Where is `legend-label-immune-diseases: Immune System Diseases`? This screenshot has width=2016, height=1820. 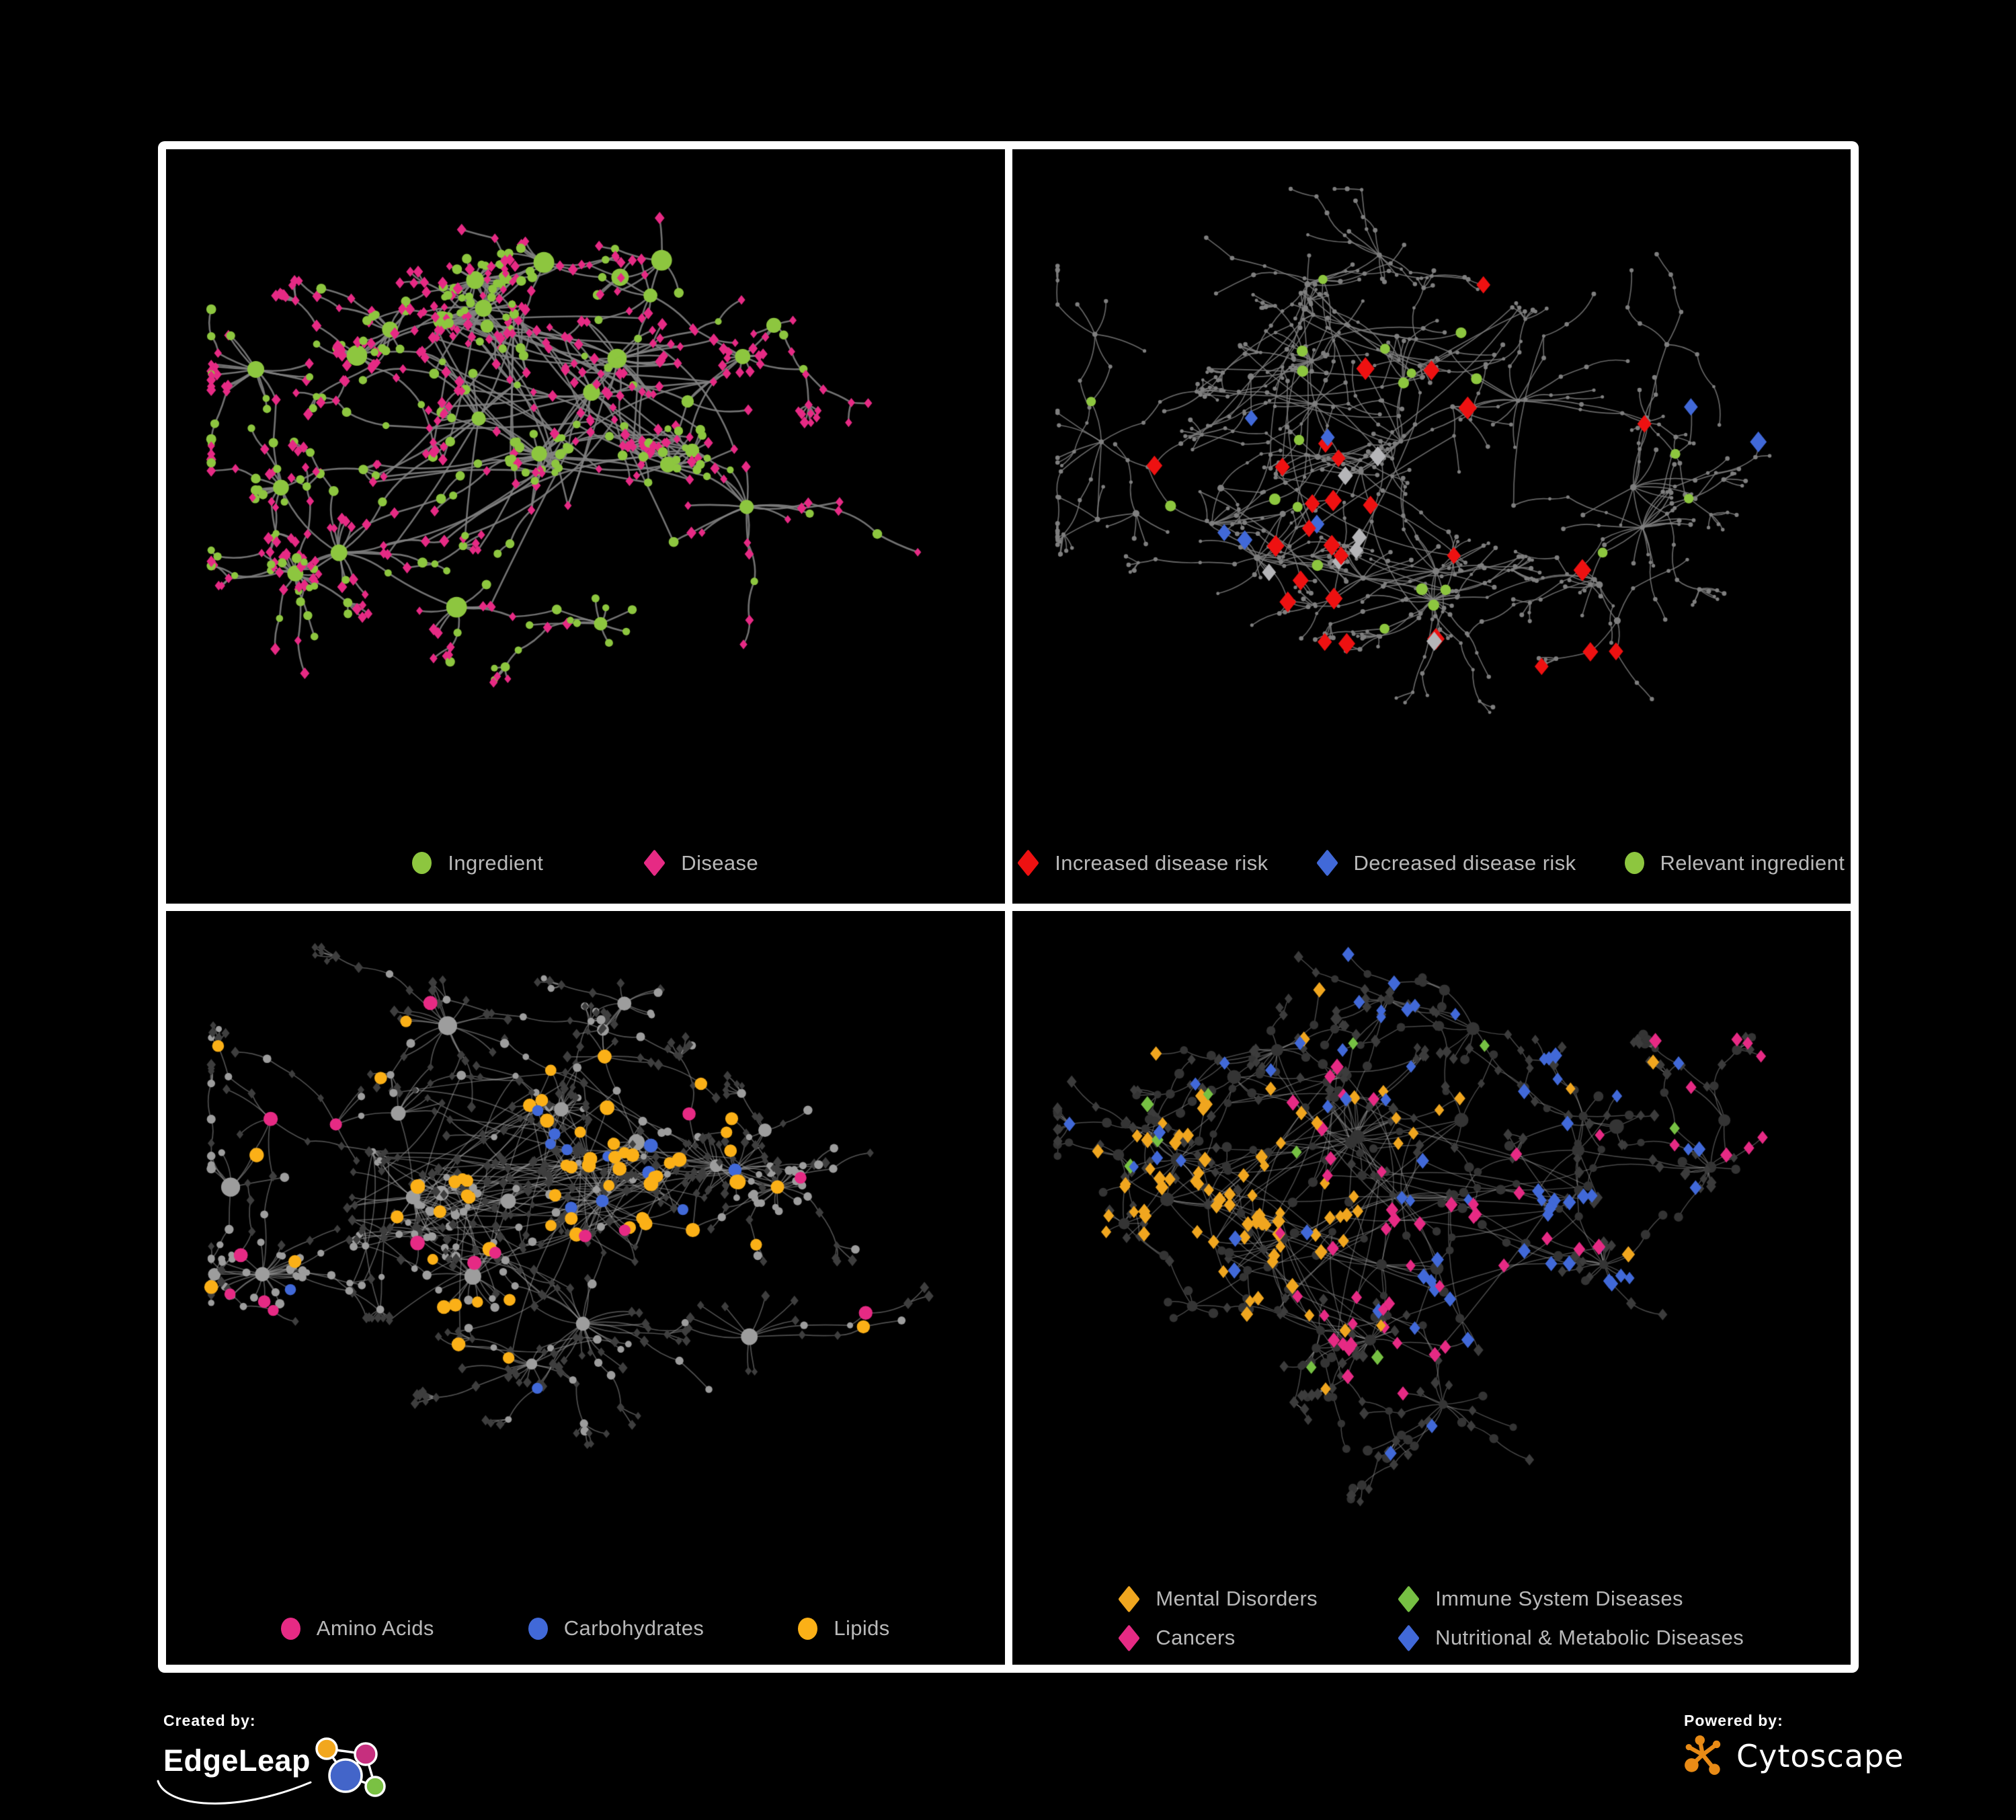
legend-label-immune-diseases: Immune System Diseases is located at coordinates (1559, 1598).